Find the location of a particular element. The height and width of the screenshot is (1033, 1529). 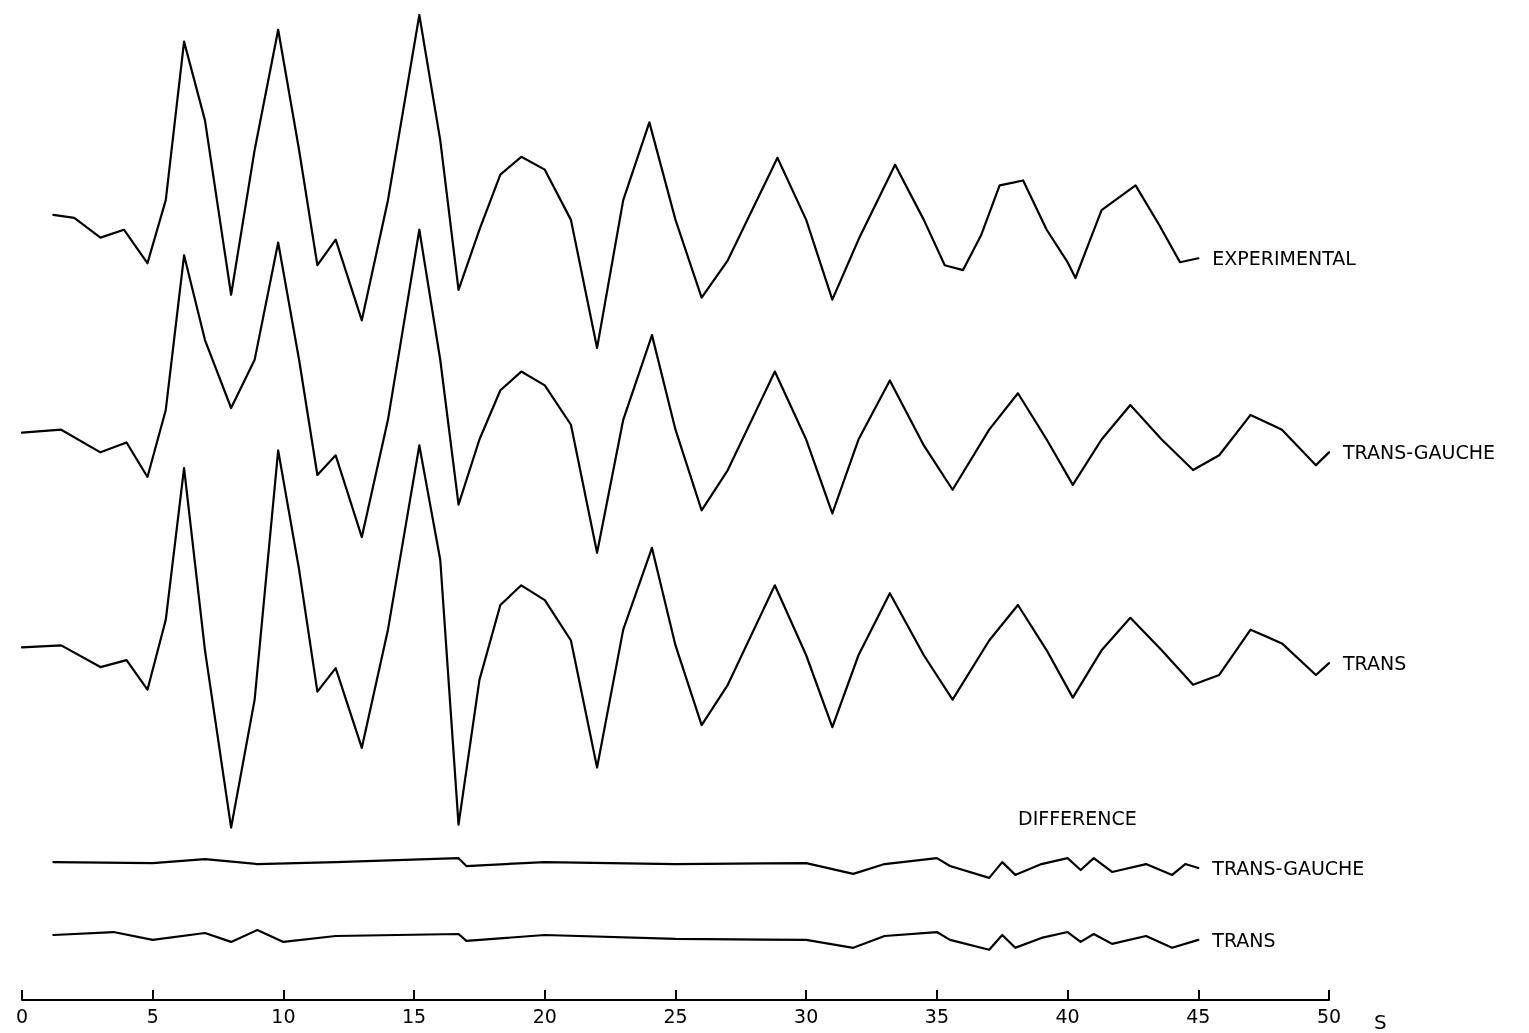

x-tick-label: 35 is located at coordinates (936, 1015).